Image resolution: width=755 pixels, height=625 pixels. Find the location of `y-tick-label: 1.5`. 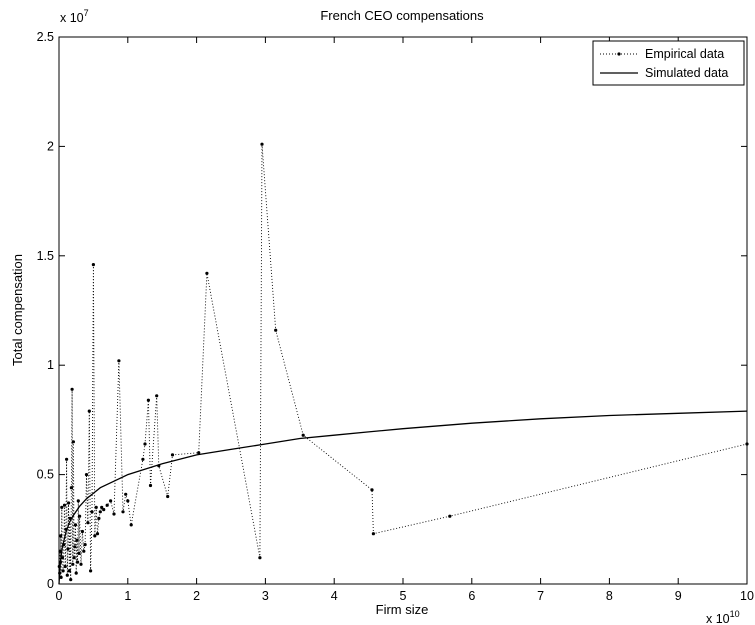

y-tick-label: 1.5 is located at coordinates (45, 256).